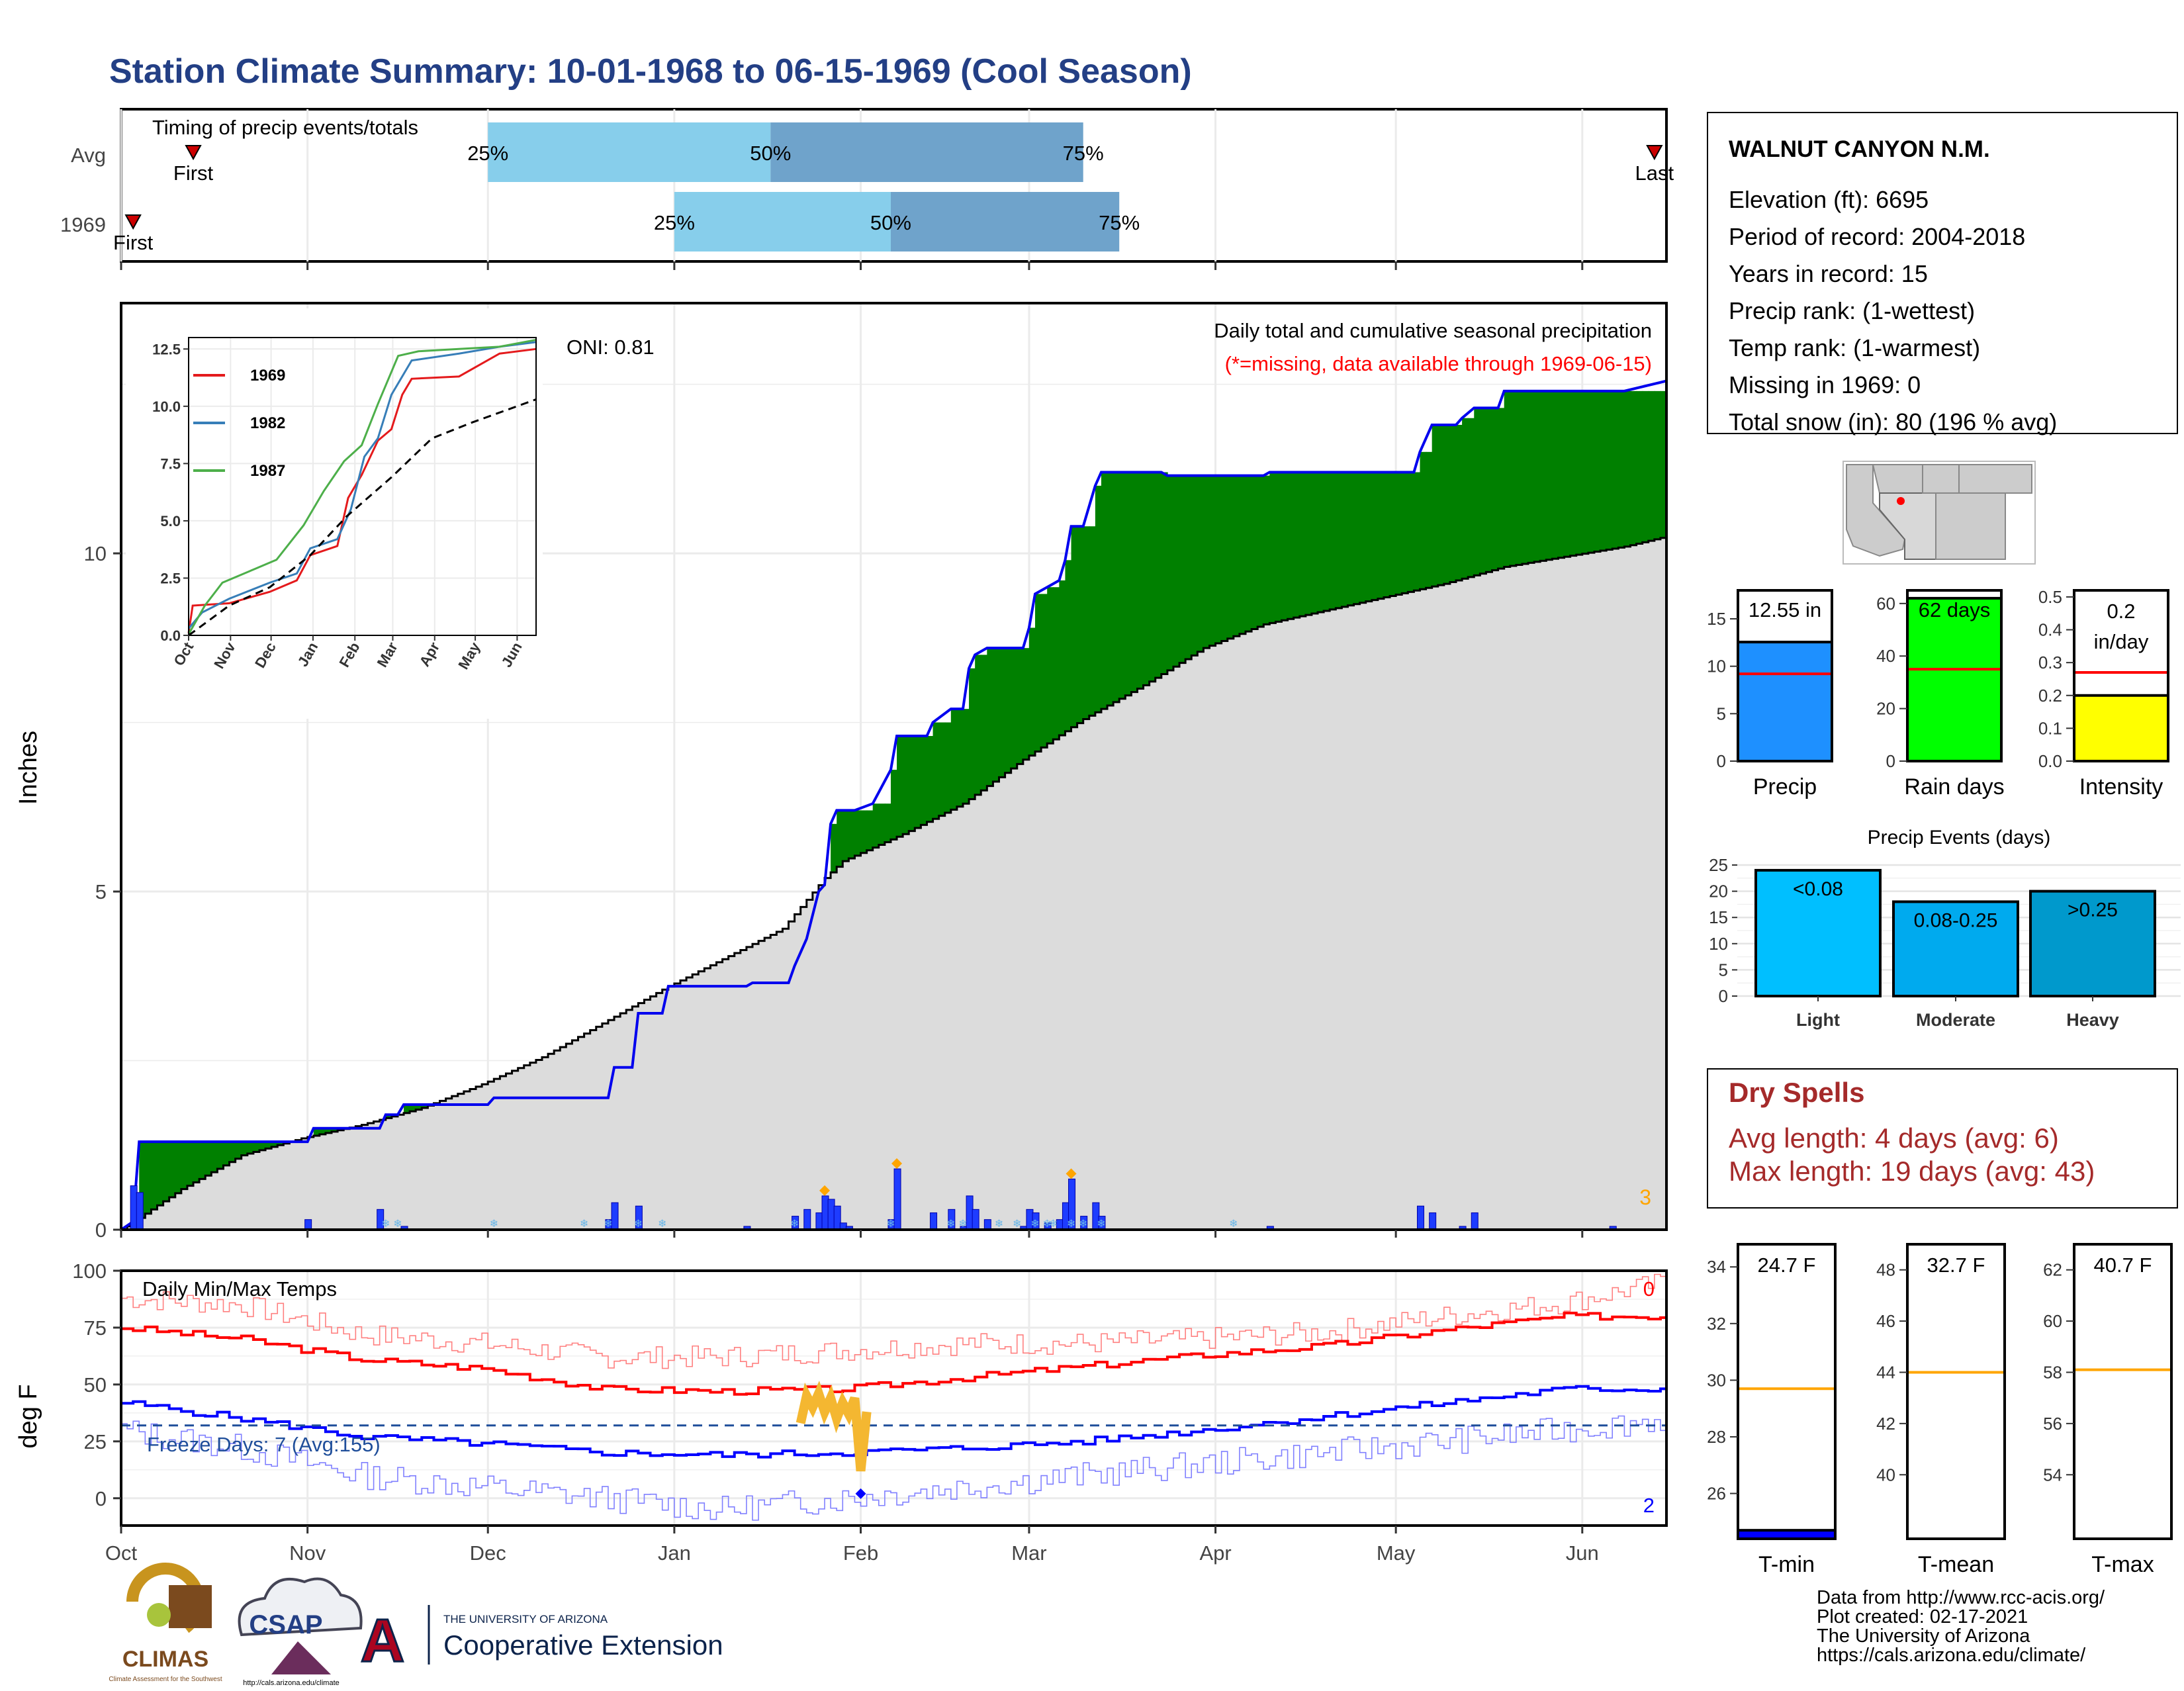  I want to click on dry-spells-max: Max length: 19 days (avg: 43), so click(1912, 1171).